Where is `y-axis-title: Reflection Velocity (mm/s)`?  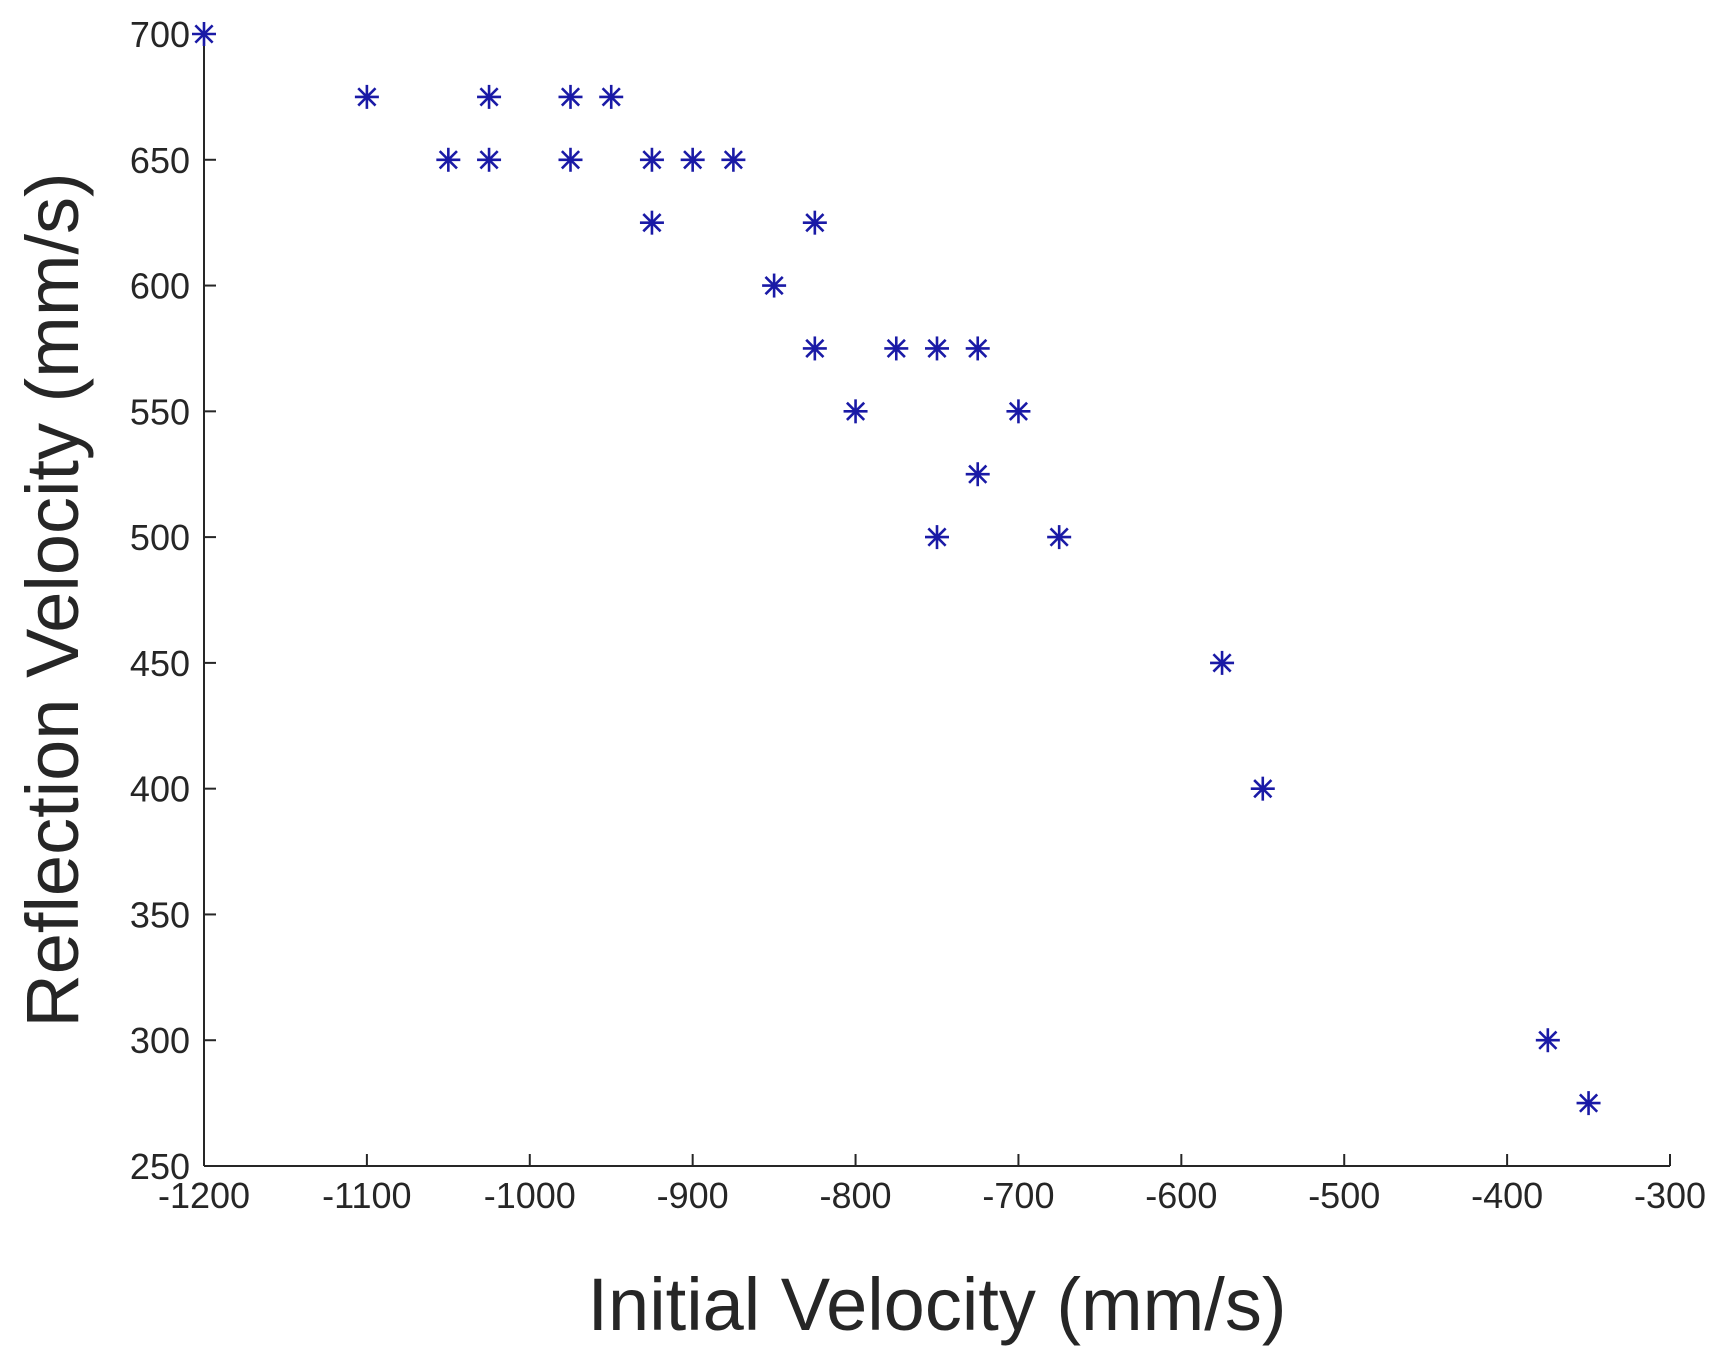 y-axis-title: Reflection Velocity (mm/s) is located at coordinates (52, 599).